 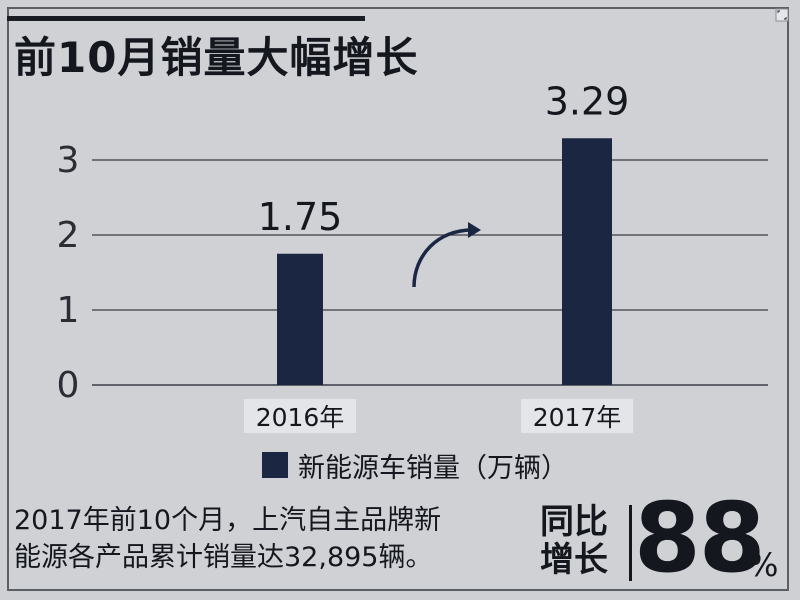 What do you see at coordinates (700, 538) in the screenshot?
I see `yoy-value: 88` at bounding box center [700, 538].